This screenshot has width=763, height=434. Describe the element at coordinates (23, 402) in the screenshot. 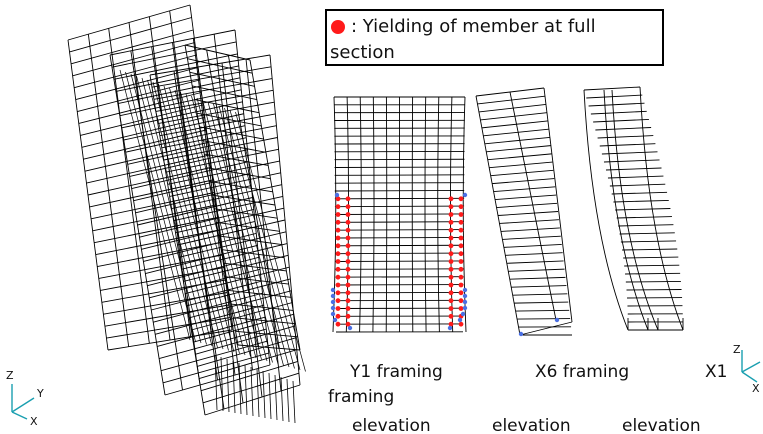

I see `axis-triad-left` at that location.